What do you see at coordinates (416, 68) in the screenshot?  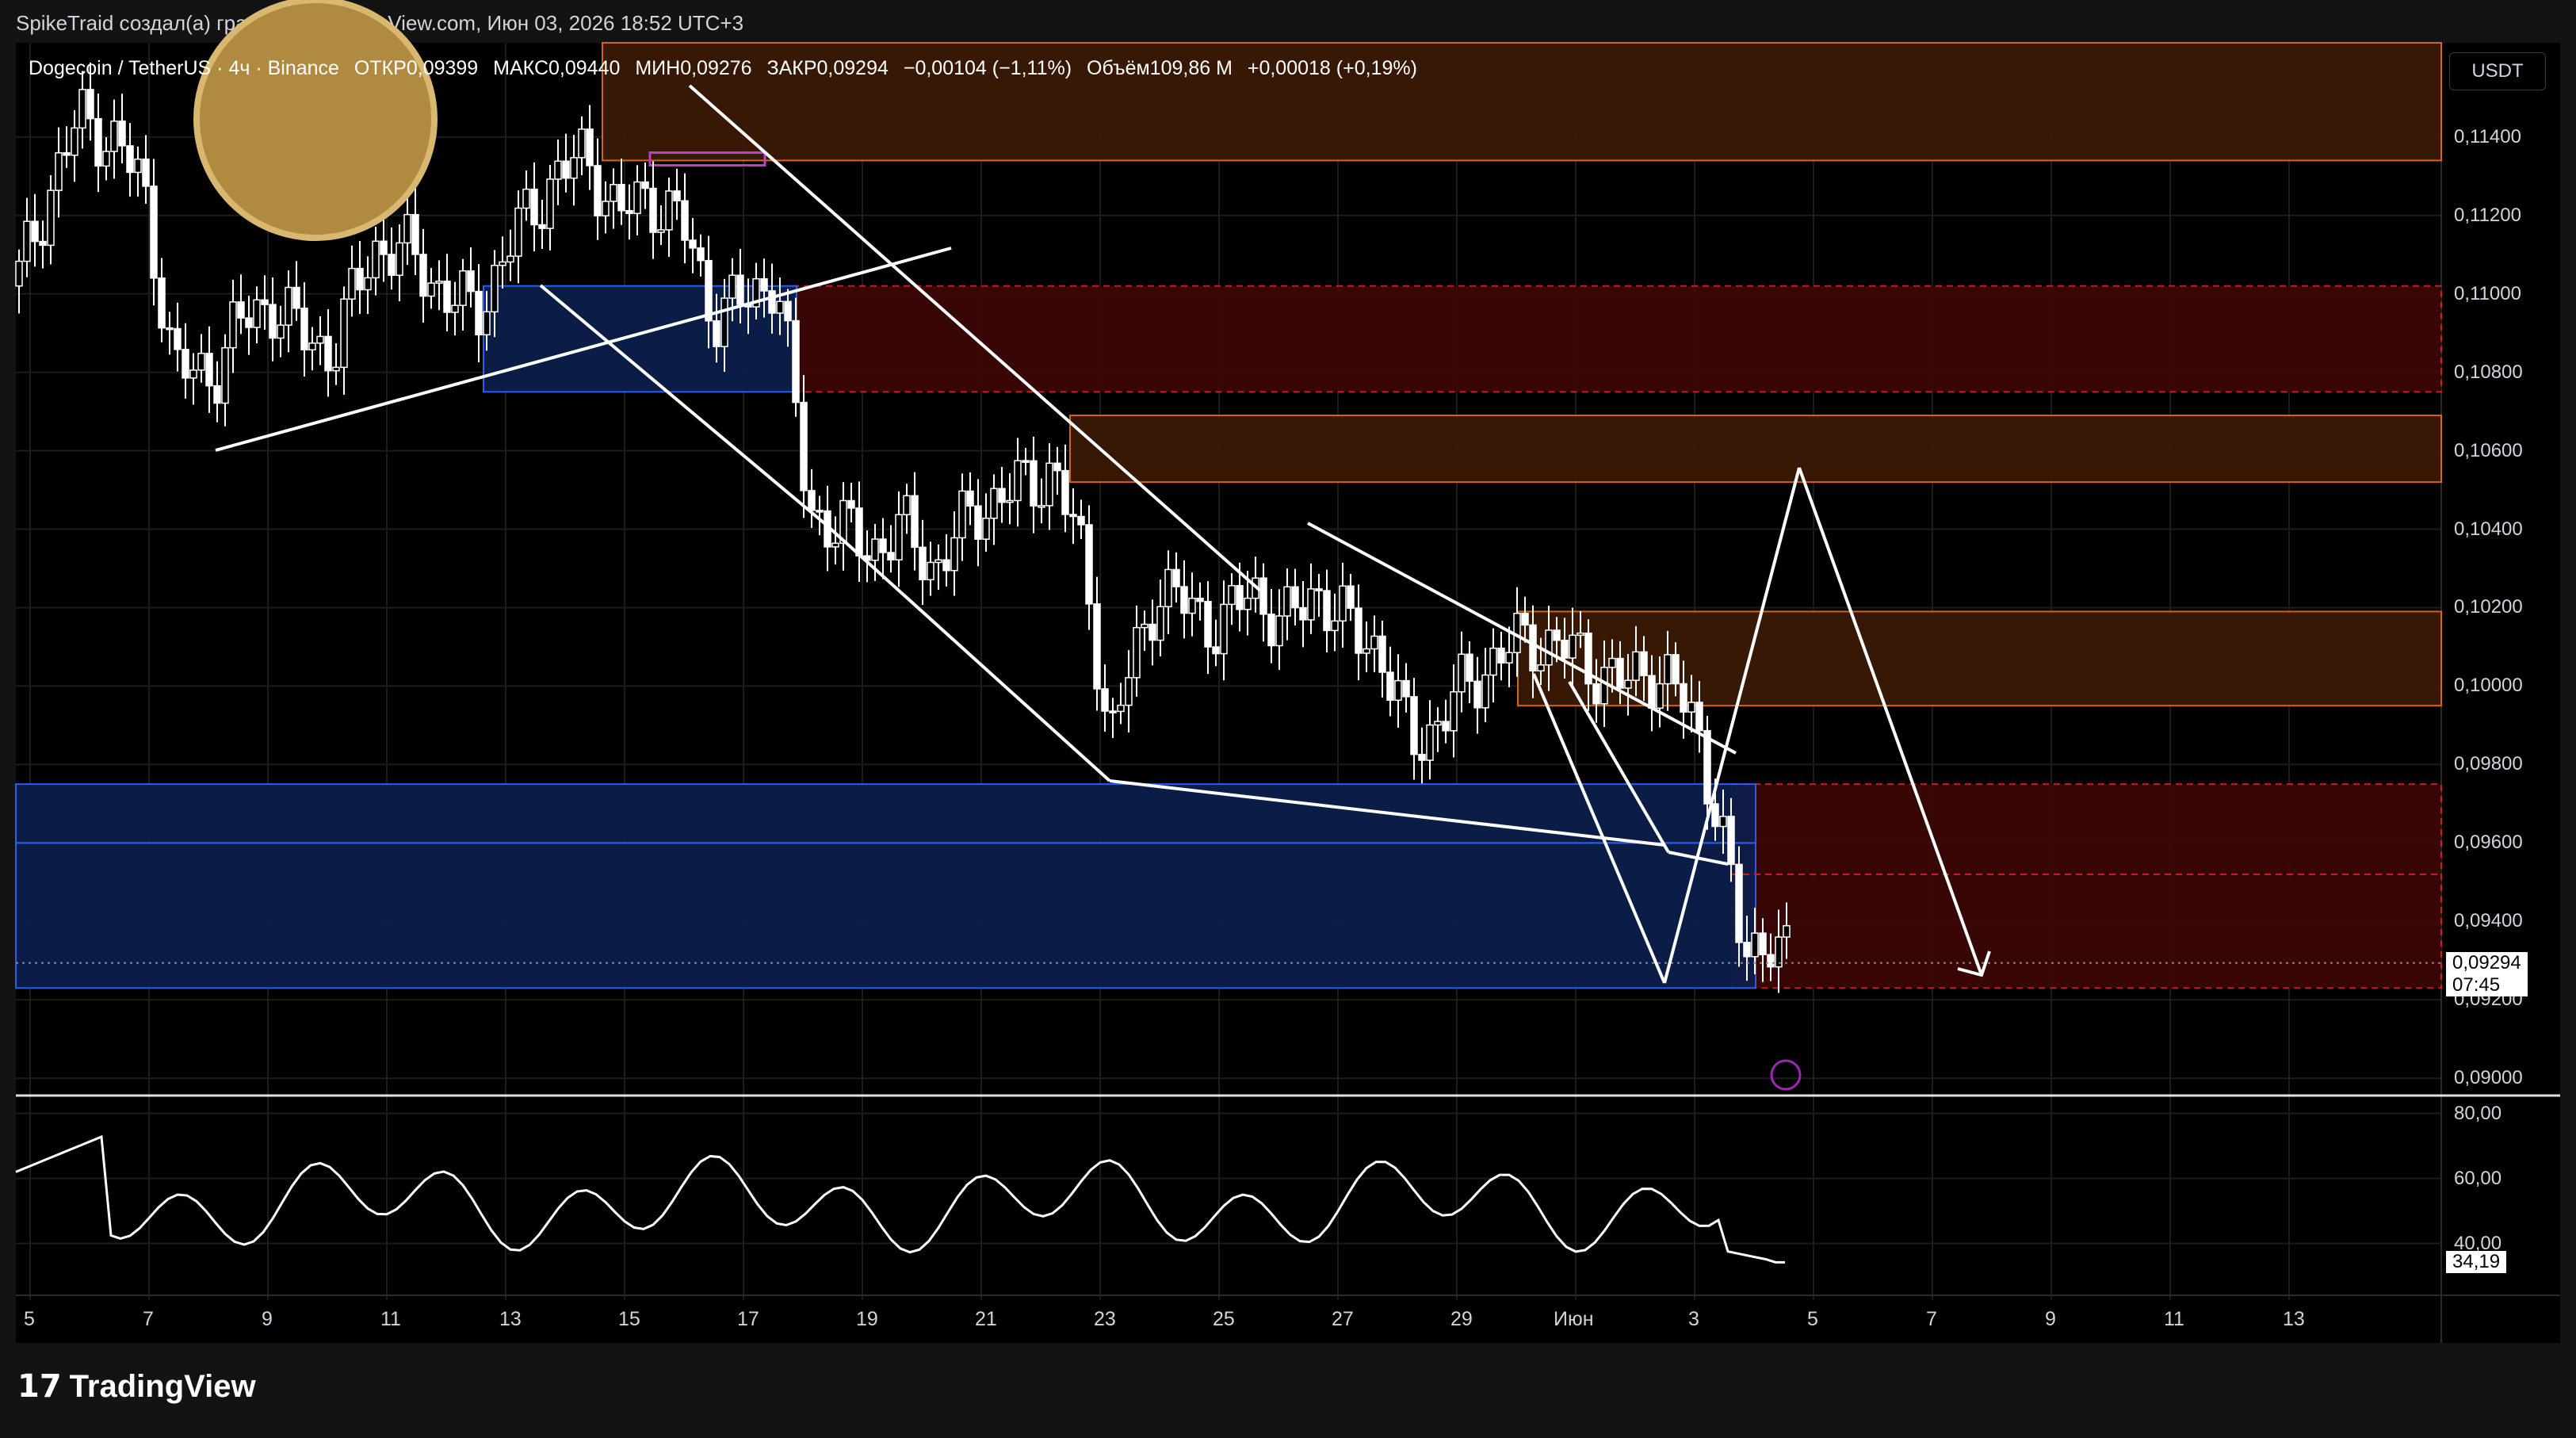 I see `legend-open: ОТКР0,09399` at bounding box center [416, 68].